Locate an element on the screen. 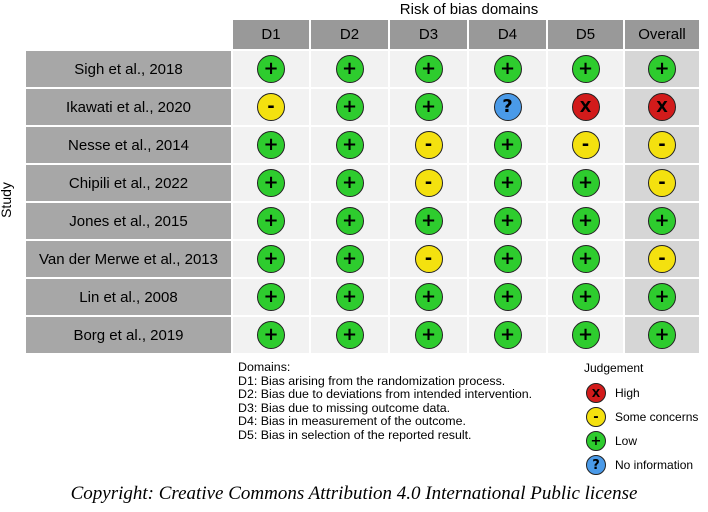  study-label: Chipili et al., 2022 is located at coordinates (128, 183).